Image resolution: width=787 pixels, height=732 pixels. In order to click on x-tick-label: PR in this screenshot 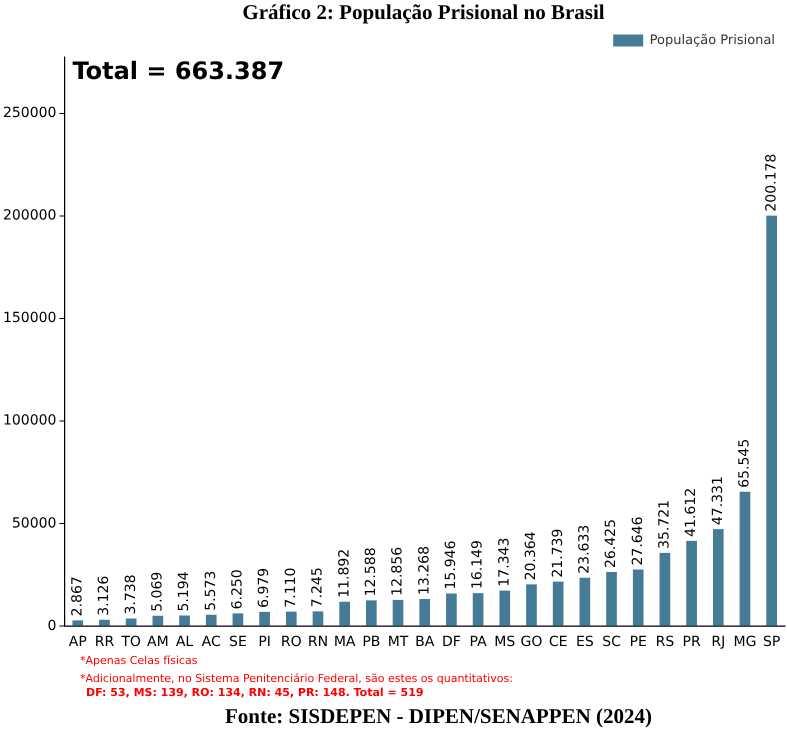, I will do `click(691, 642)`.